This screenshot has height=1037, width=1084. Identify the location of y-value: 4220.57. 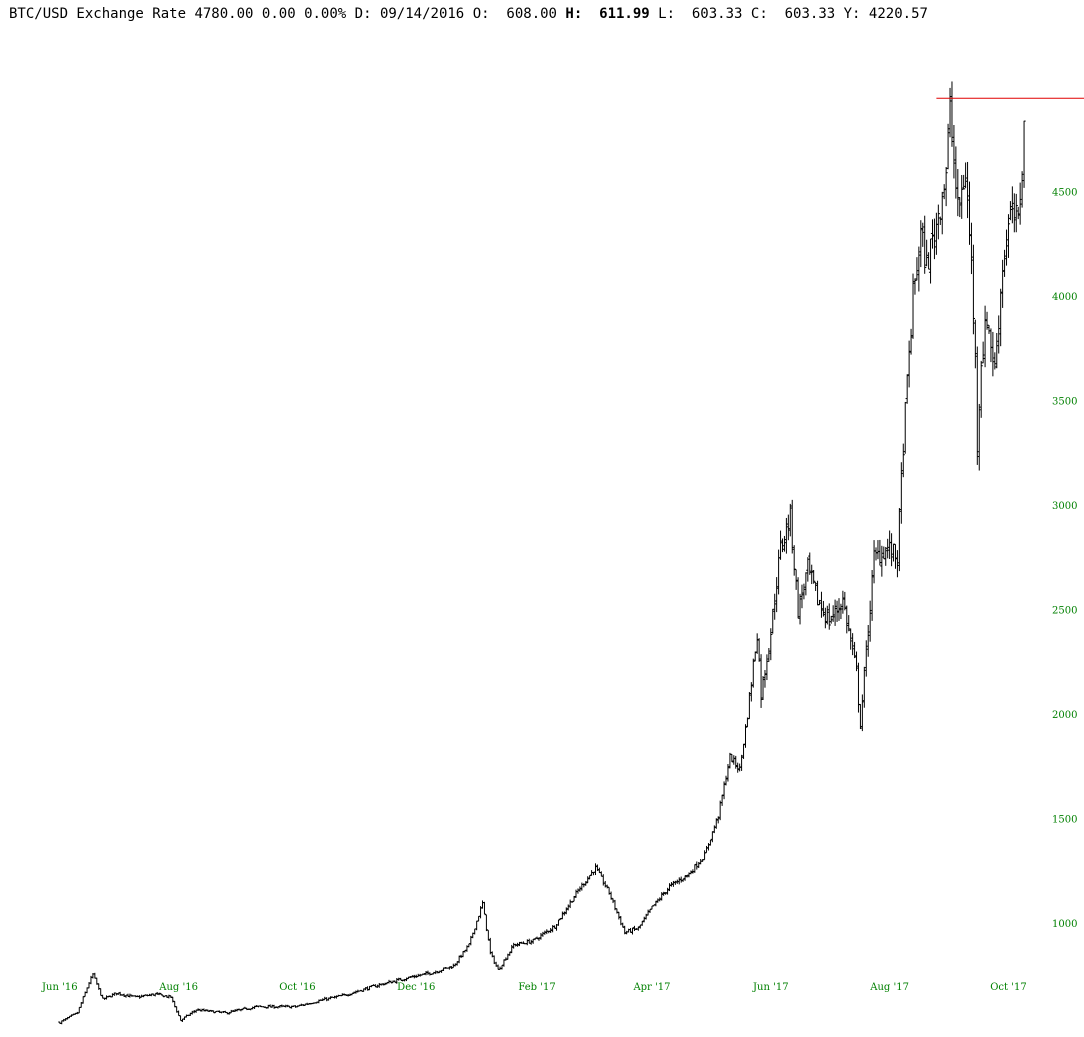
(898, 14).